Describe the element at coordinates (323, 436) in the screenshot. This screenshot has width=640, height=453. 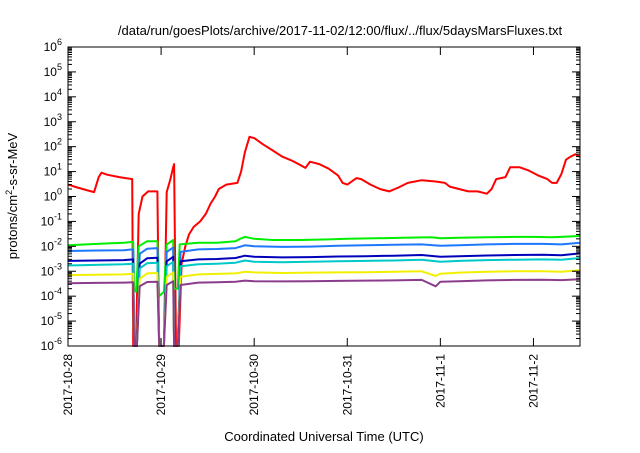
I see `x-axis-label: Coordinated Universal Time (UTC)` at that location.